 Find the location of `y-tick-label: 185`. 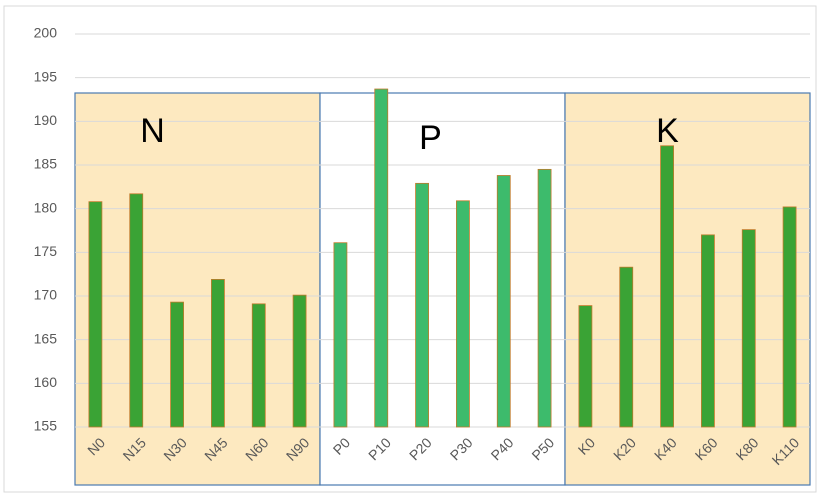

y-tick-label: 185 is located at coordinates (46, 164).